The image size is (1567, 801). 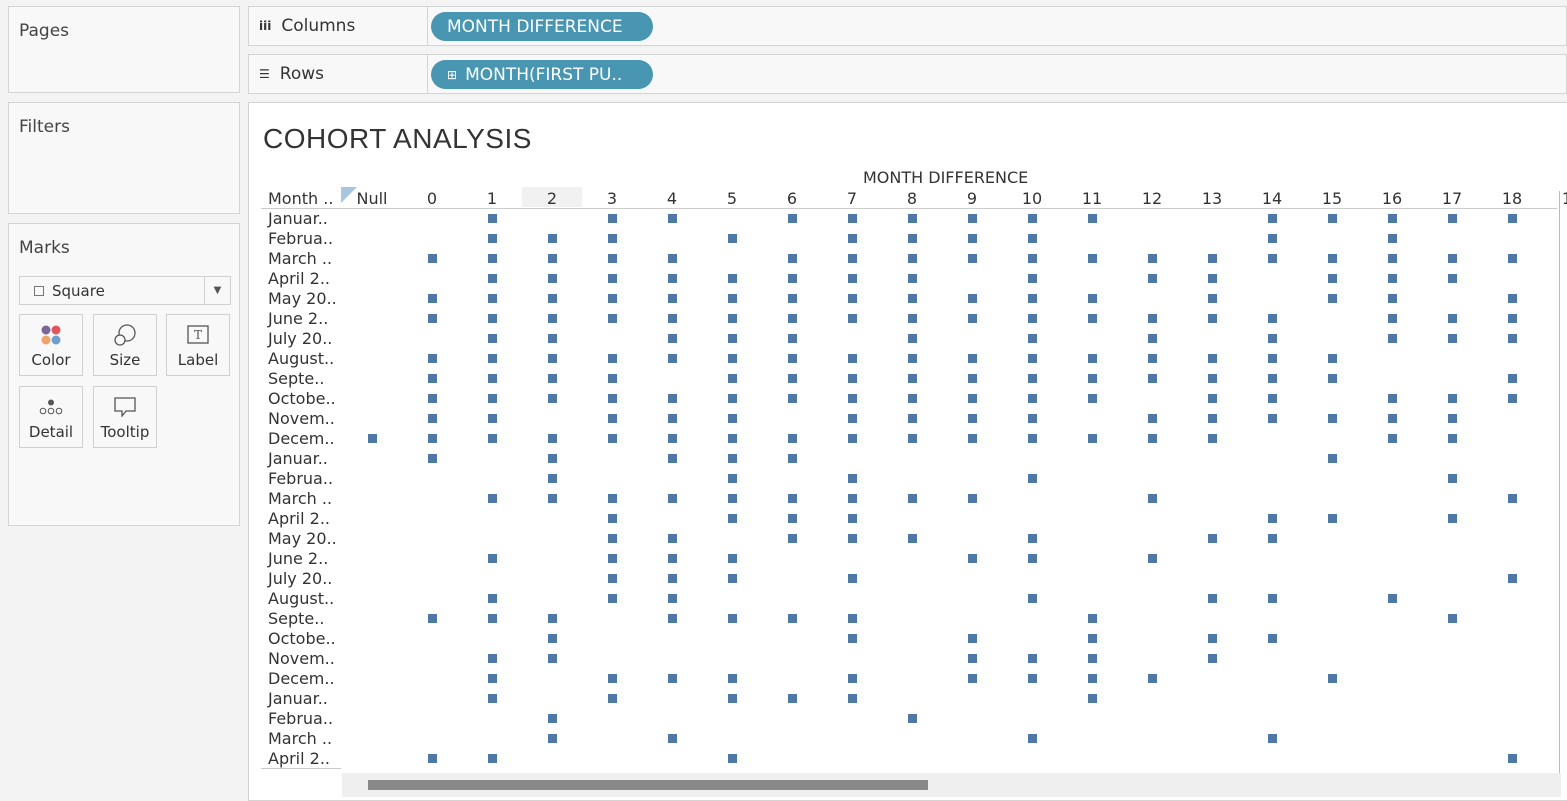 What do you see at coordinates (298, 218) in the screenshot?
I see `row-label: Januar..` at bounding box center [298, 218].